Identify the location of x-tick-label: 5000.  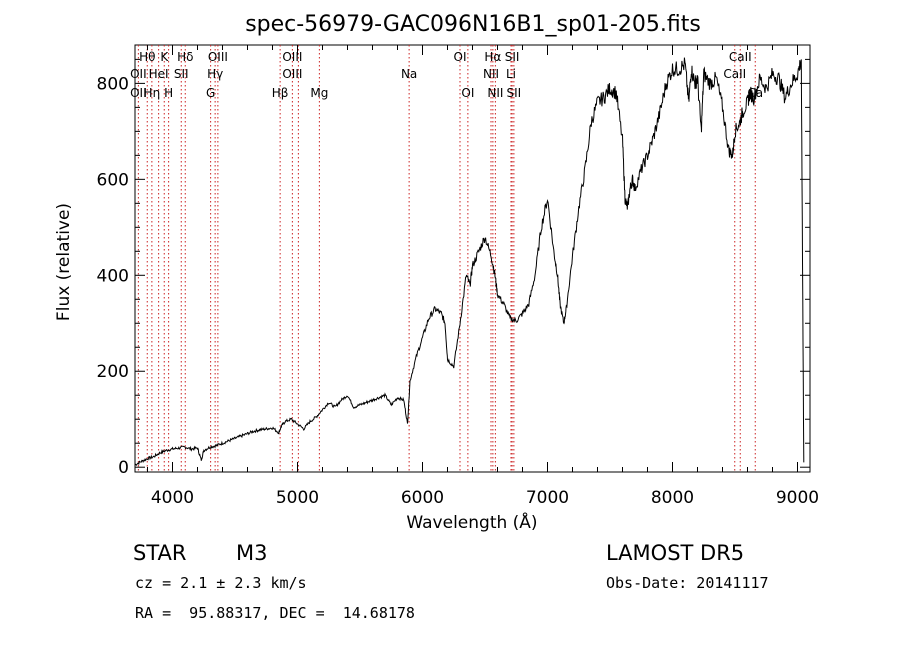
(297, 498).